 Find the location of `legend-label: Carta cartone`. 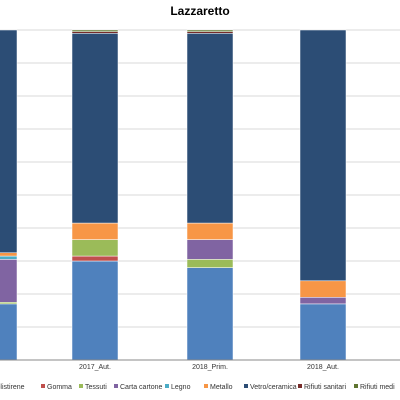

legend-label: Carta cartone is located at coordinates (141, 387).